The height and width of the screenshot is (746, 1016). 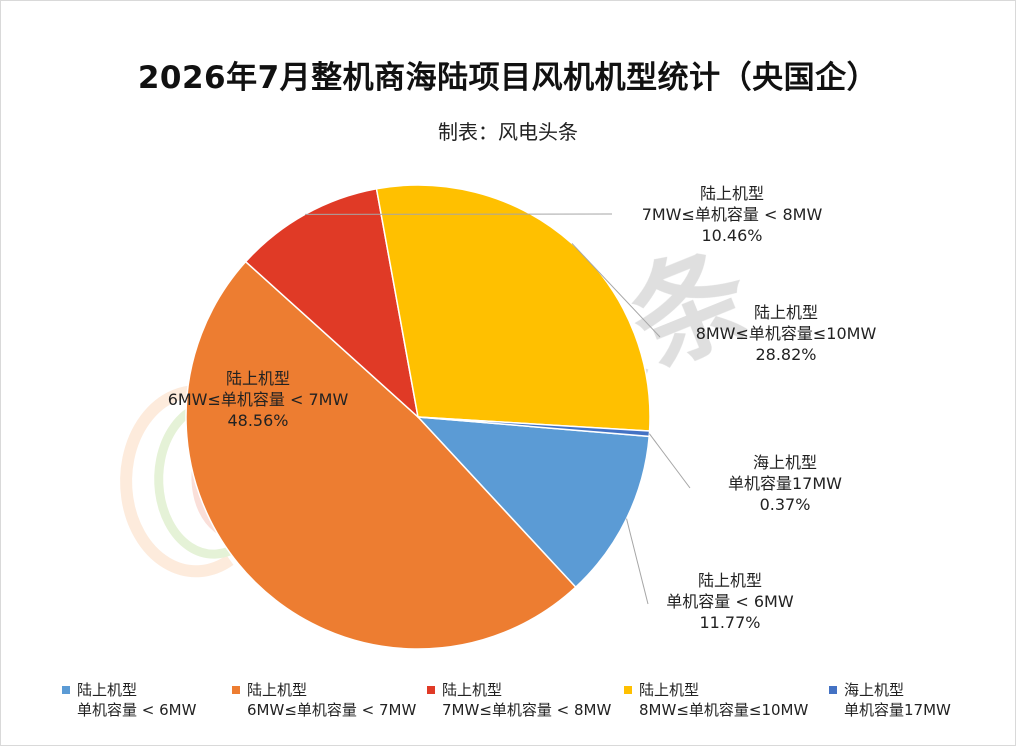 I want to click on data-label-line: 6MW≤单机容量 < 7MW, so click(x=258, y=399).